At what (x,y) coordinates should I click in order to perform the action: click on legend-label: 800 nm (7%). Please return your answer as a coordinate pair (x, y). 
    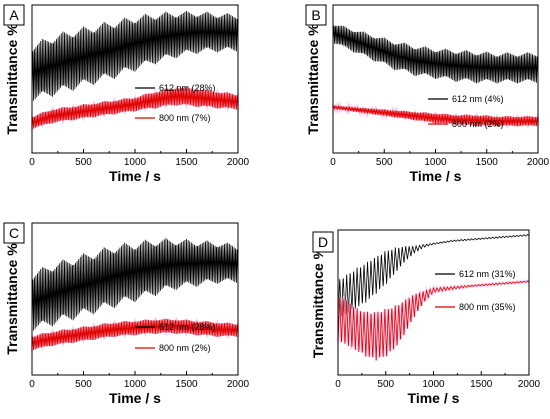
    Looking at the image, I should click on (185, 118).